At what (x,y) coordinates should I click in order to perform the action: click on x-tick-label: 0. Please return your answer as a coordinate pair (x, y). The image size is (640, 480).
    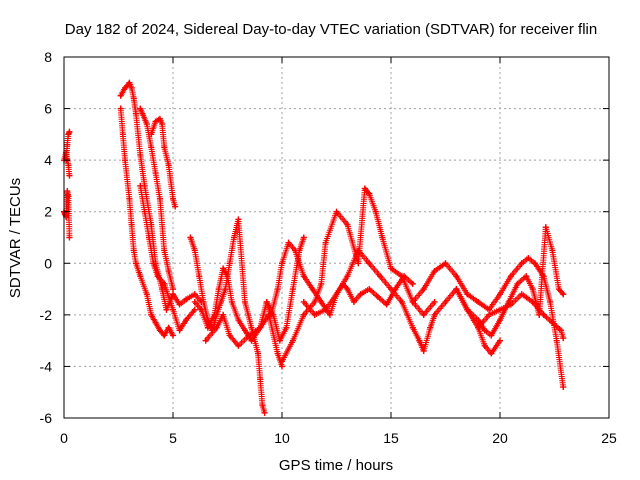
    Looking at the image, I should click on (64, 438).